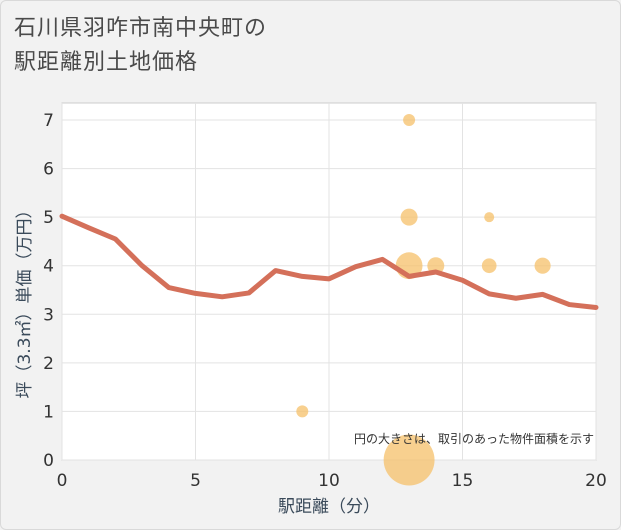 The height and width of the screenshot is (530, 621). What do you see at coordinates (141, 28) in the screenshot?
I see `title-line-1: 石川県羽咋市南中央町の` at bounding box center [141, 28].